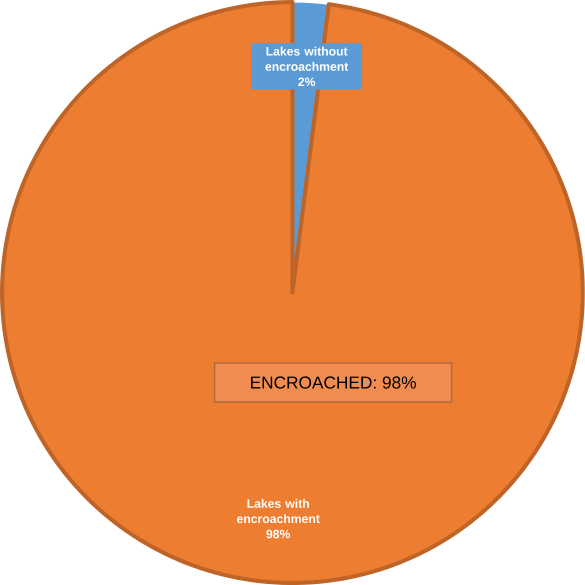  I want to click on data-label: 98%, so click(278, 534).